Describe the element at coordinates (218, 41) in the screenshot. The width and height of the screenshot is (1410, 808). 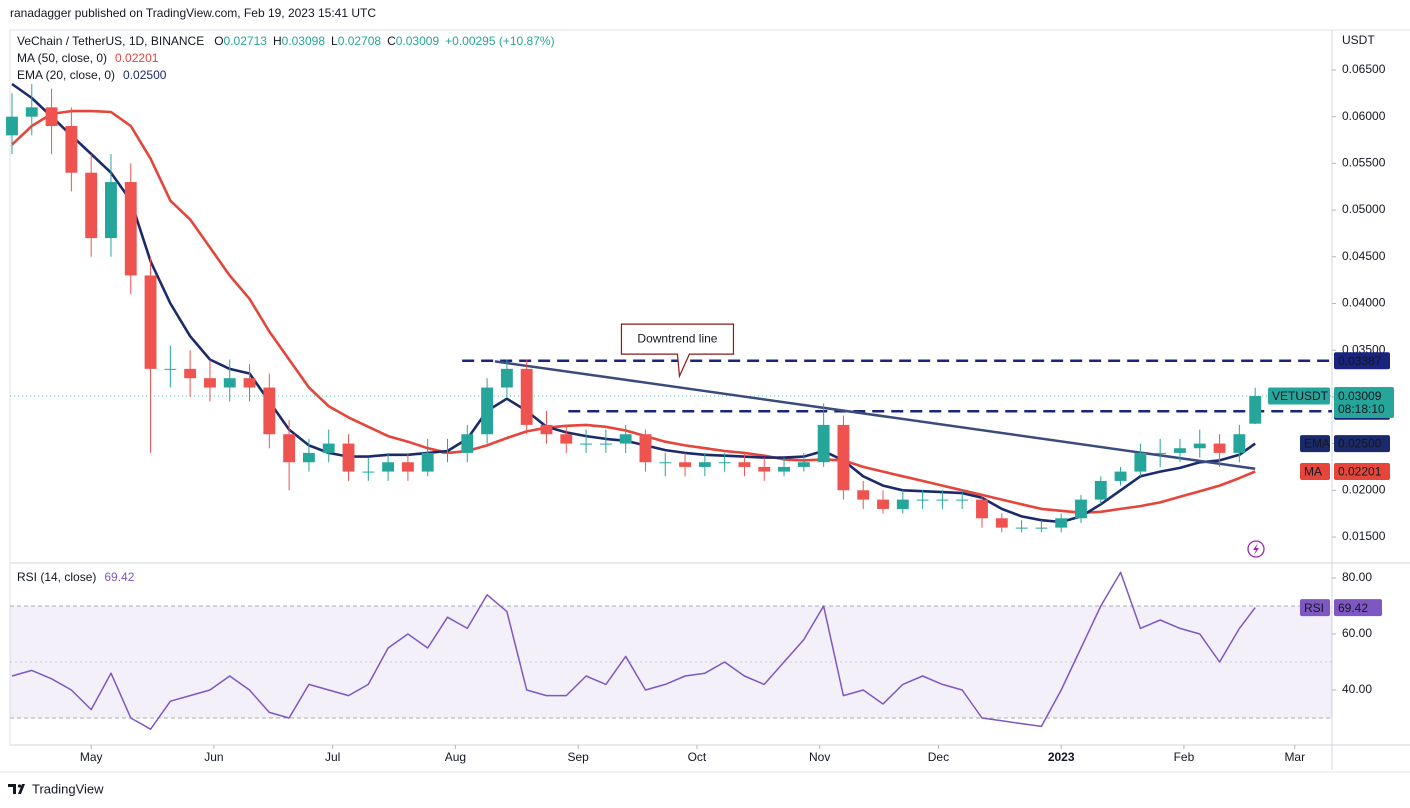
I see `ohlc-key: O` at that location.